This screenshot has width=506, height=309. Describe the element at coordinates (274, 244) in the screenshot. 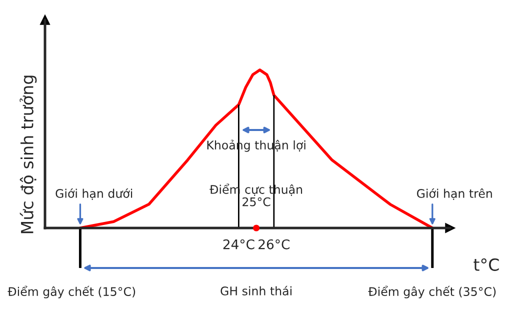

I see `x-tick-label: 26°C` at that location.